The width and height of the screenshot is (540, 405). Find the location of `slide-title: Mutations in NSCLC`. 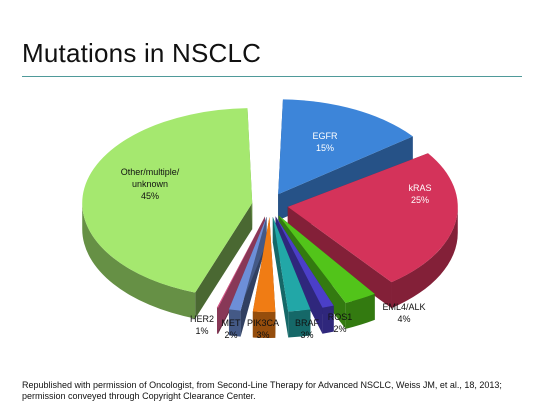

slide-title: Mutations in NSCLC is located at coordinates (142, 53).